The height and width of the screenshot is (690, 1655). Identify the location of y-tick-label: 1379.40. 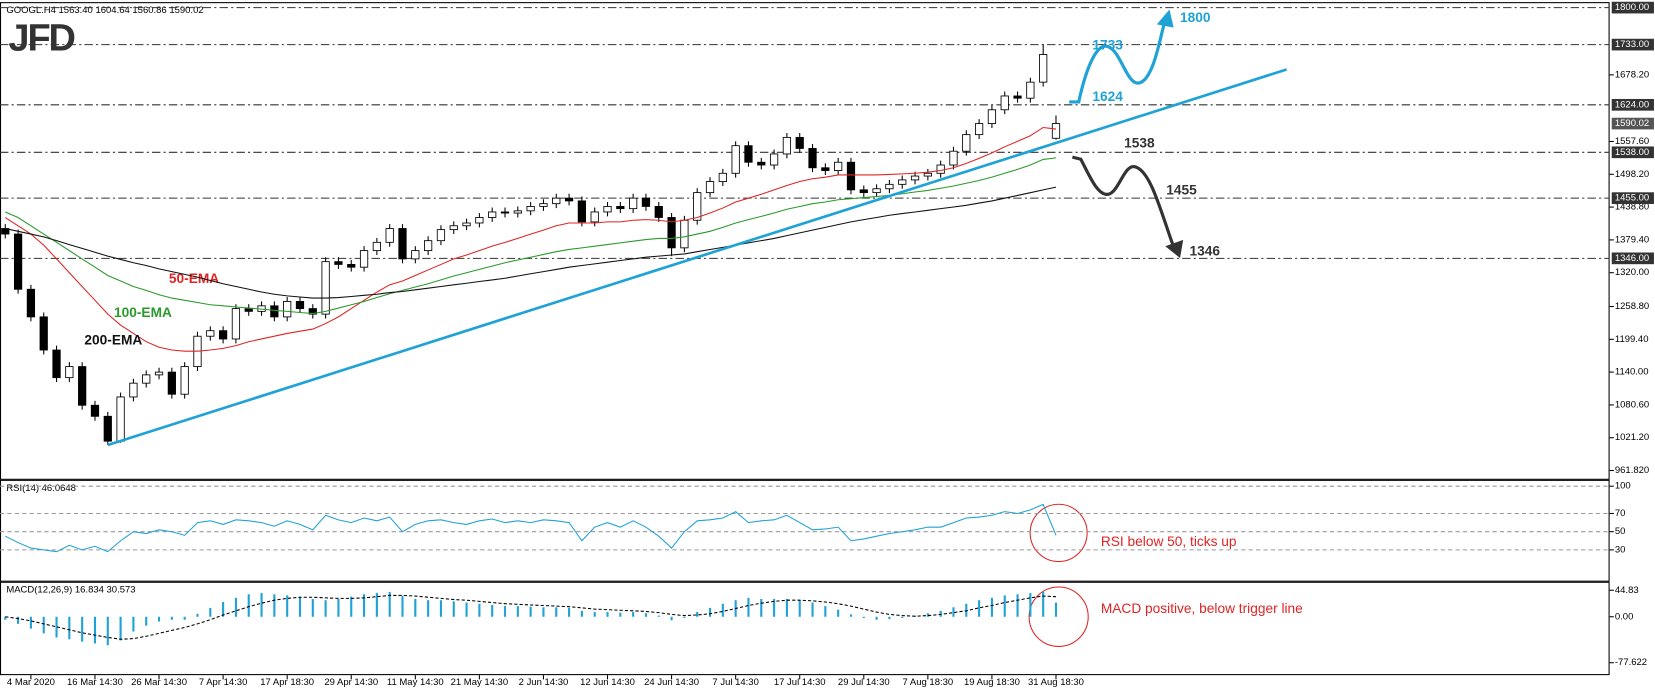
(1632, 239).